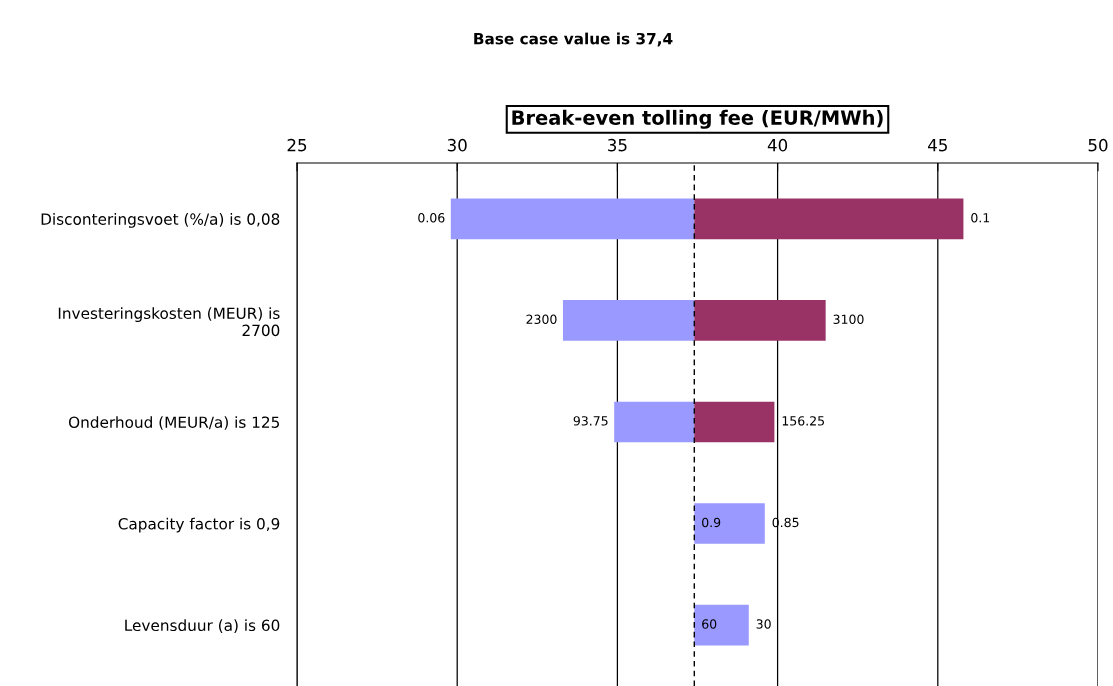 The image size is (1113, 686). What do you see at coordinates (590, 421) in the screenshot?
I see `annotation: 93.75` at bounding box center [590, 421].